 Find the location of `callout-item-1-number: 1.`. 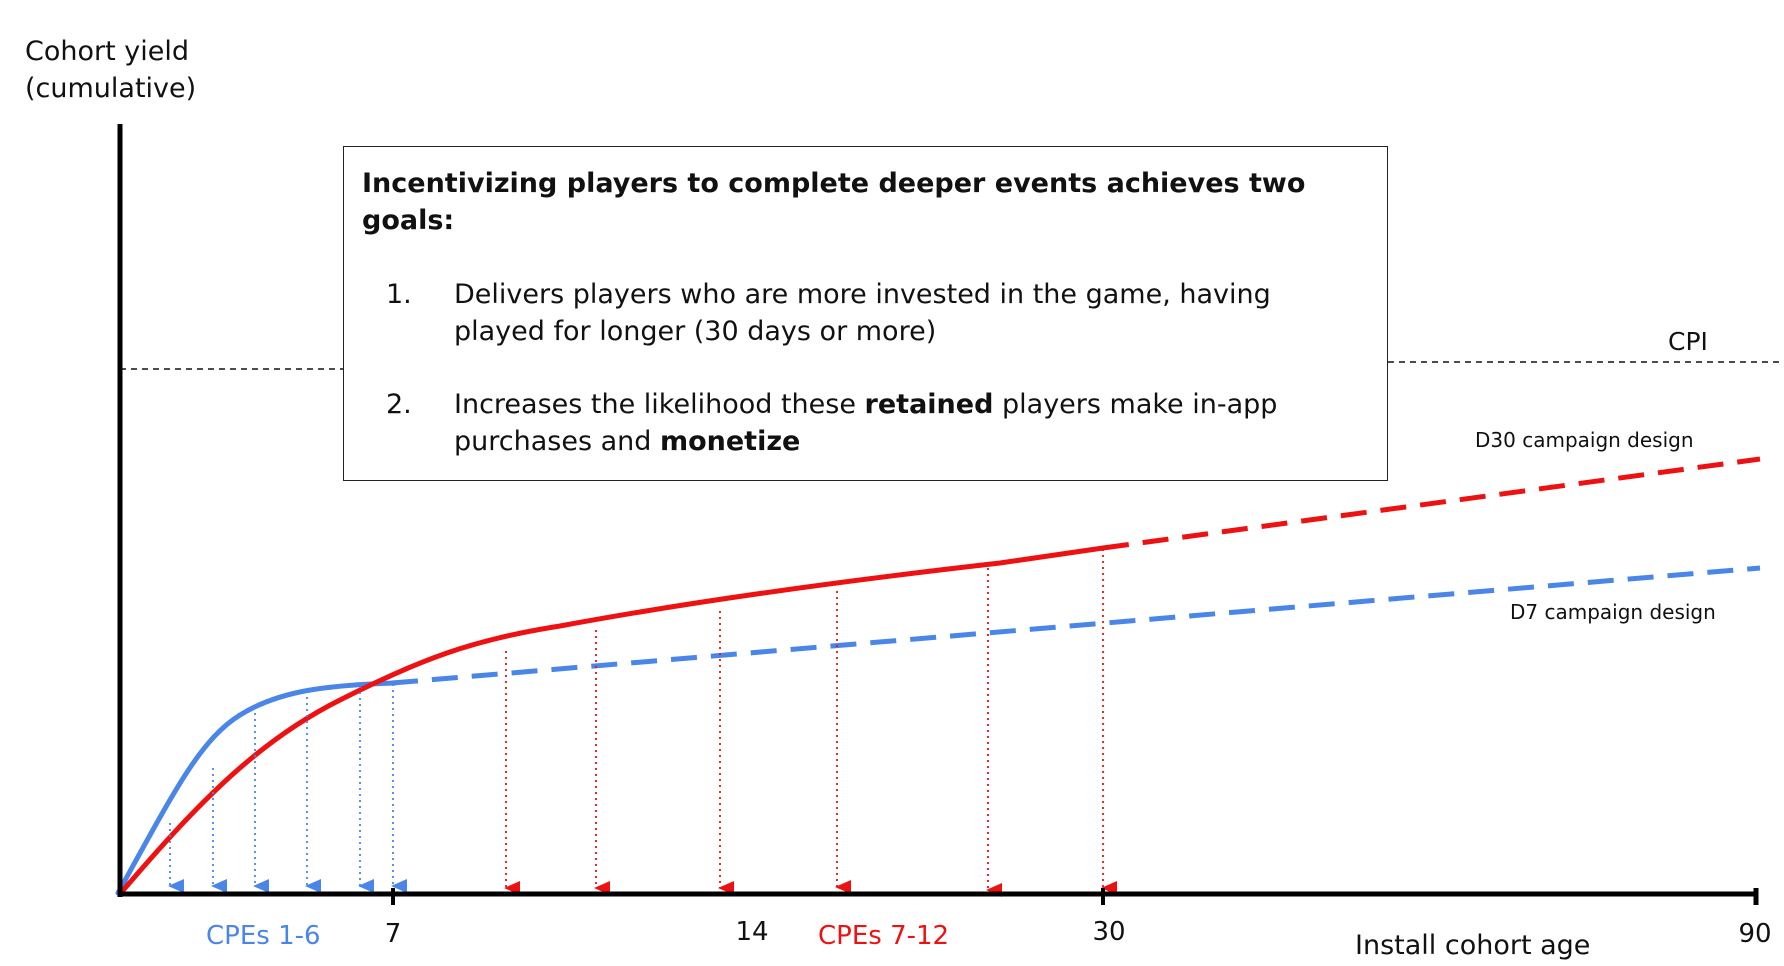

callout-item-1-number: 1. is located at coordinates (399, 294).